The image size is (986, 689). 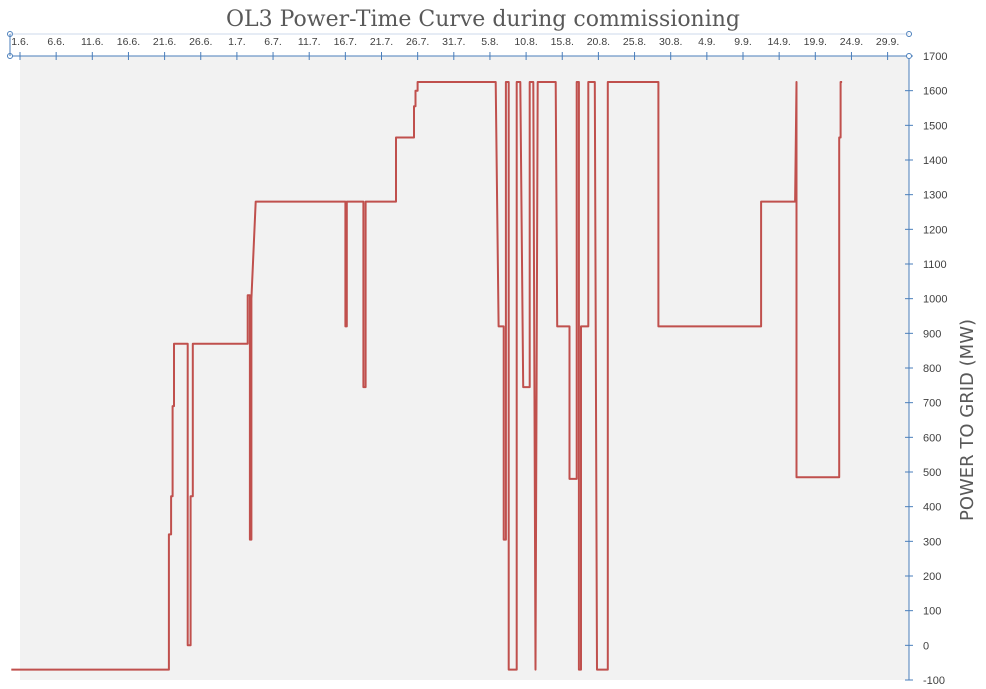 I want to click on x-tick-label: 29.9., so click(x=887, y=42).